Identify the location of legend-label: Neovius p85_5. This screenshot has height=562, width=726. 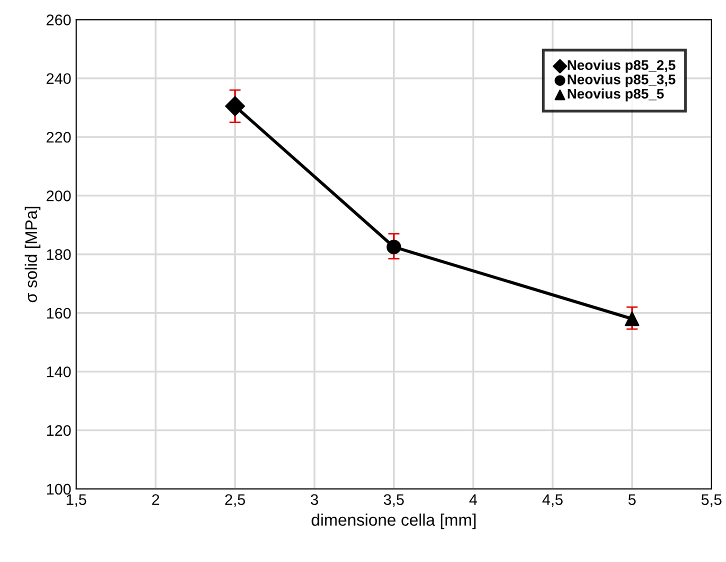
(616, 95).